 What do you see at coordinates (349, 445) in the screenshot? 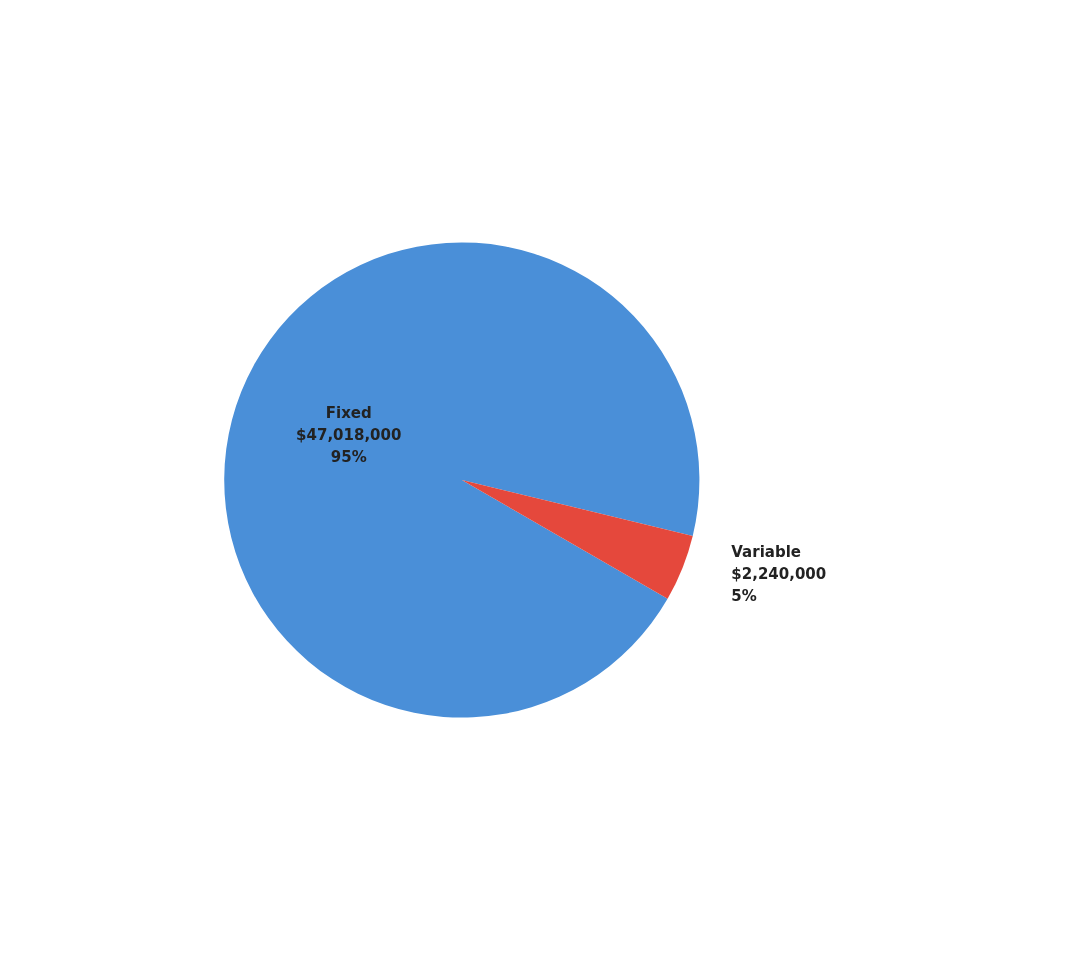
I see `data-label: $47,018,000 95%` at bounding box center [349, 445].